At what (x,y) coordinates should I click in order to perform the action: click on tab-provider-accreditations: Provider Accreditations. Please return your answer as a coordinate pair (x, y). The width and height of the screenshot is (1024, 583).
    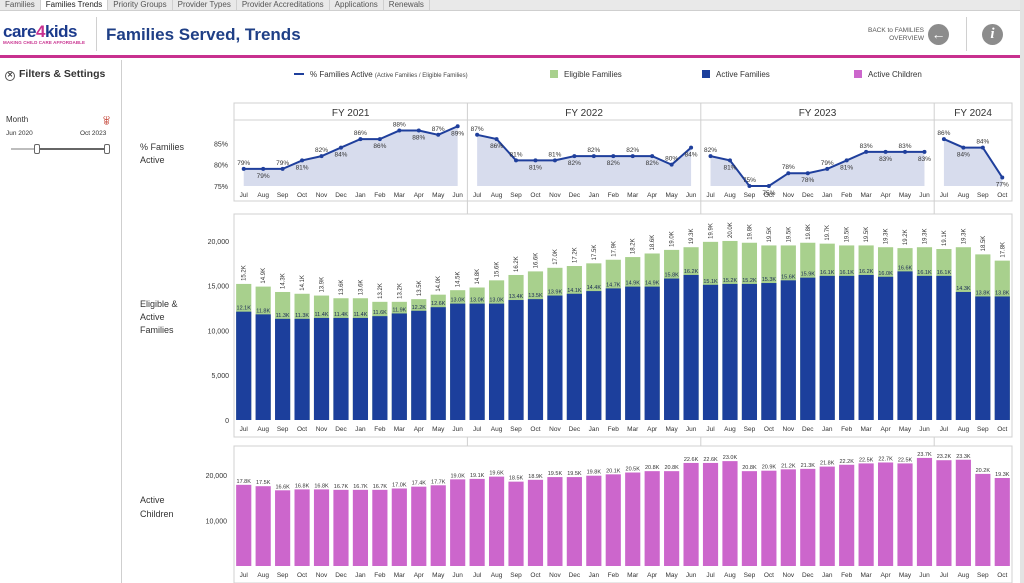
    Looking at the image, I should click on (283, 5).